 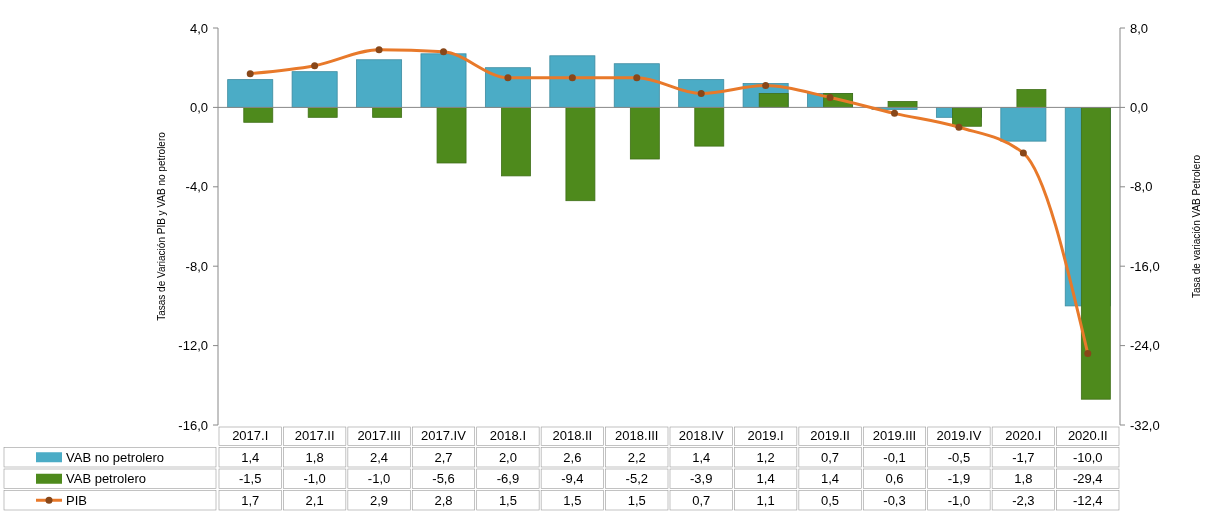 What do you see at coordinates (1139, 28) in the screenshot?
I see `y2-tick-label: 8,0` at bounding box center [1139, 28].